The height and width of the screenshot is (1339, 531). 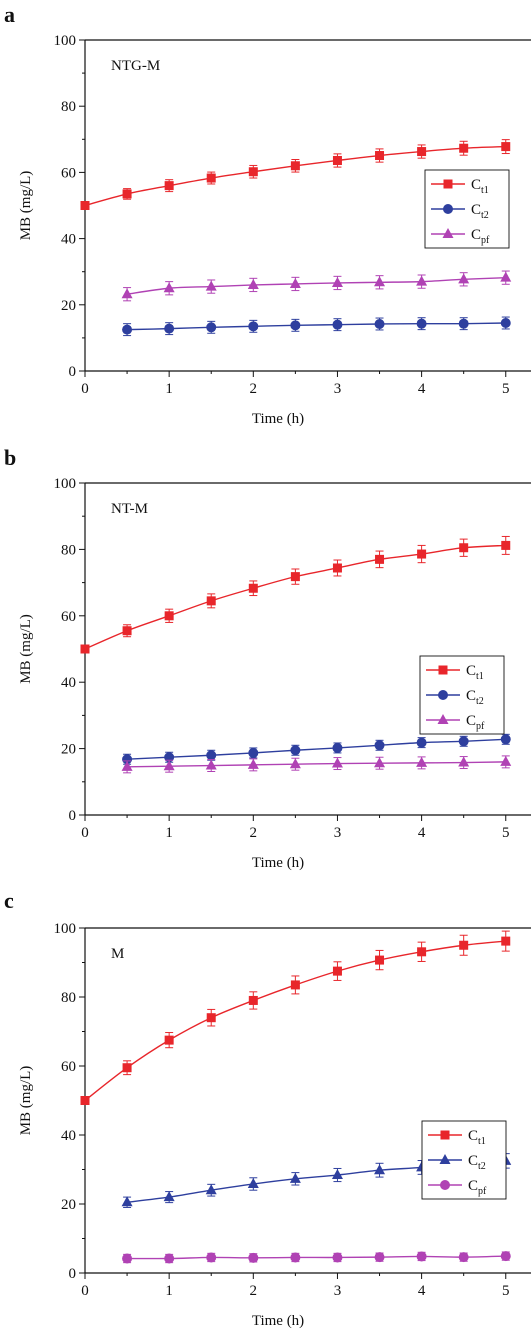 I want to click on x-tick-label: 1, so click(x=169, y=1291).